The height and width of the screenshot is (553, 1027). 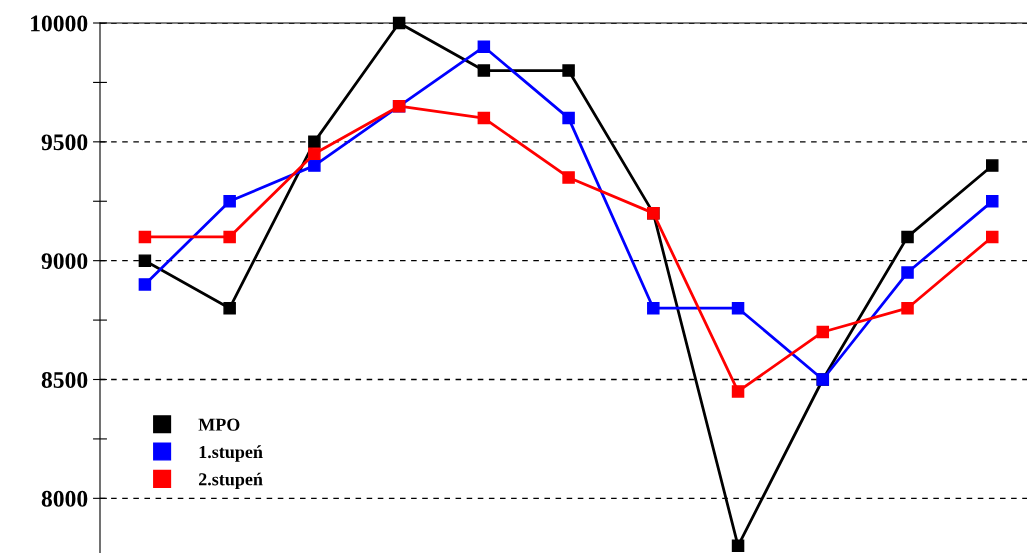 I want to click on y-tick-label: 10000, so click(x=59, y=23).